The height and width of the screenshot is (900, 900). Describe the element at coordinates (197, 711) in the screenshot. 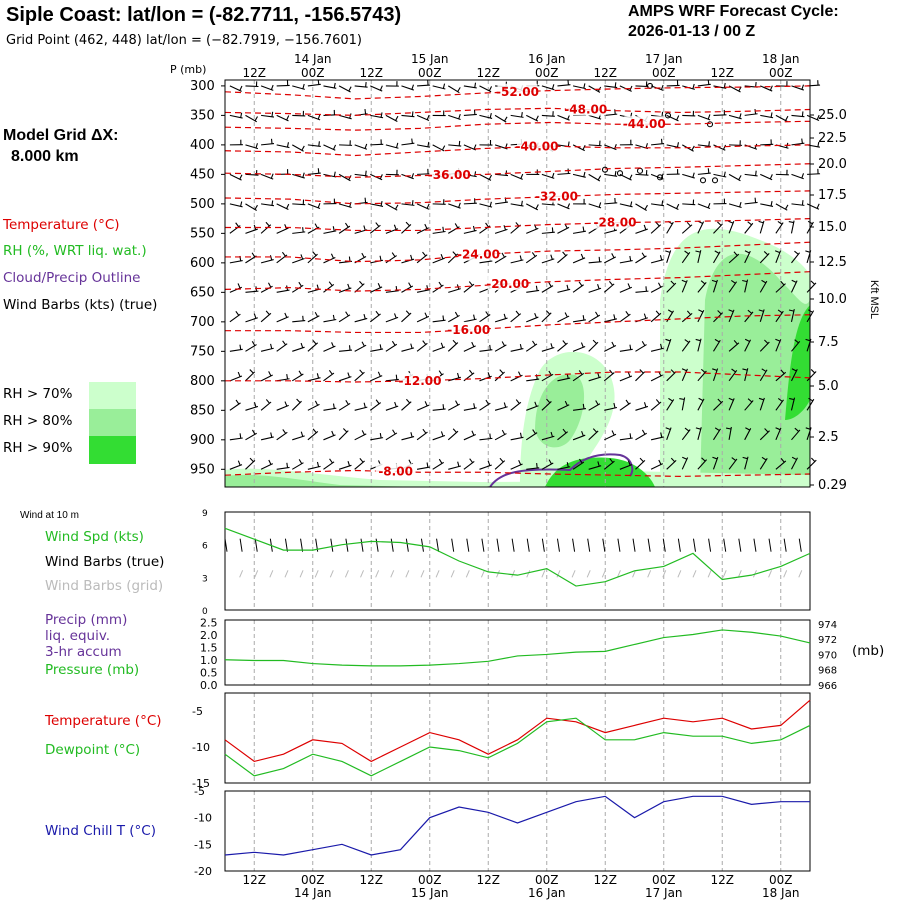

I see `temp-y-tick: -5` at that location.